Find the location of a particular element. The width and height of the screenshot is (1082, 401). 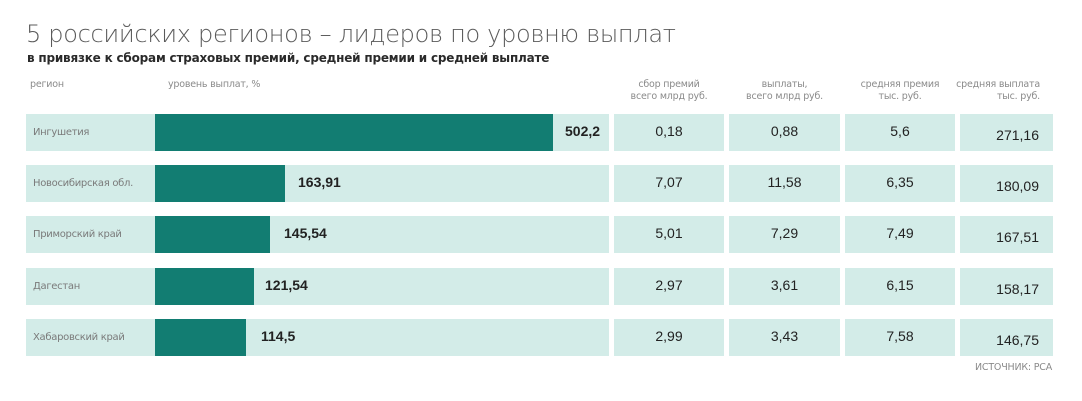

avg-premium-value: 6,15 is located at coordinates (900, 285).